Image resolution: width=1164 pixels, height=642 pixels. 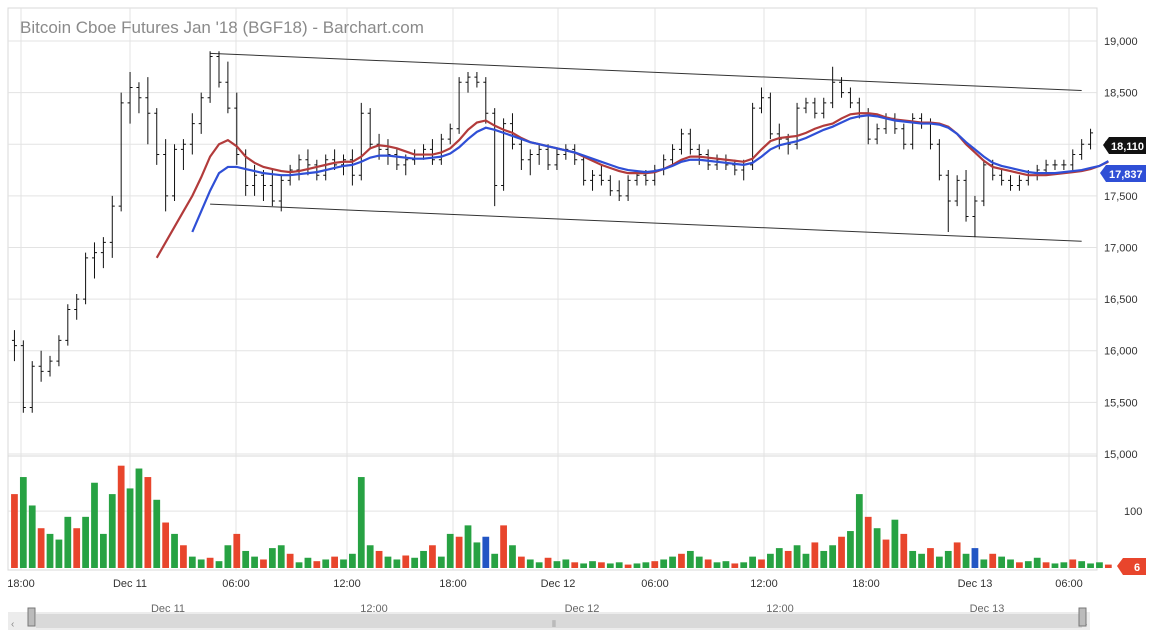 I want to click on y-tick-label: 19,000, so click(x=1121, y=42).